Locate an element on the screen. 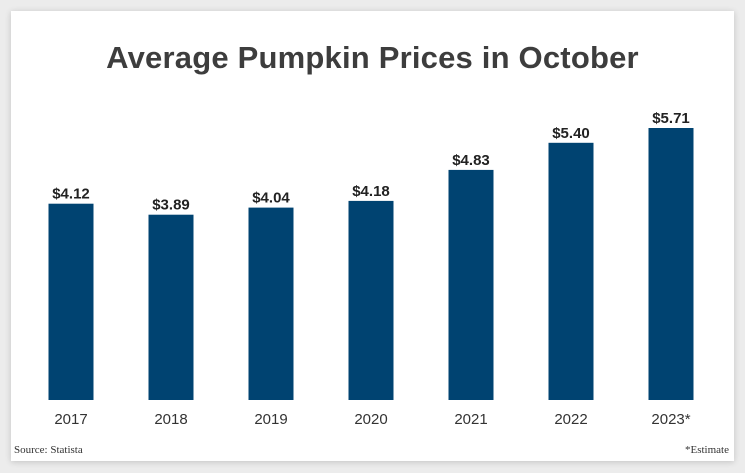 The width and height of the screenshot is (745, 473). value-label-2020: $4.18 is located at coordinates (371, 191).